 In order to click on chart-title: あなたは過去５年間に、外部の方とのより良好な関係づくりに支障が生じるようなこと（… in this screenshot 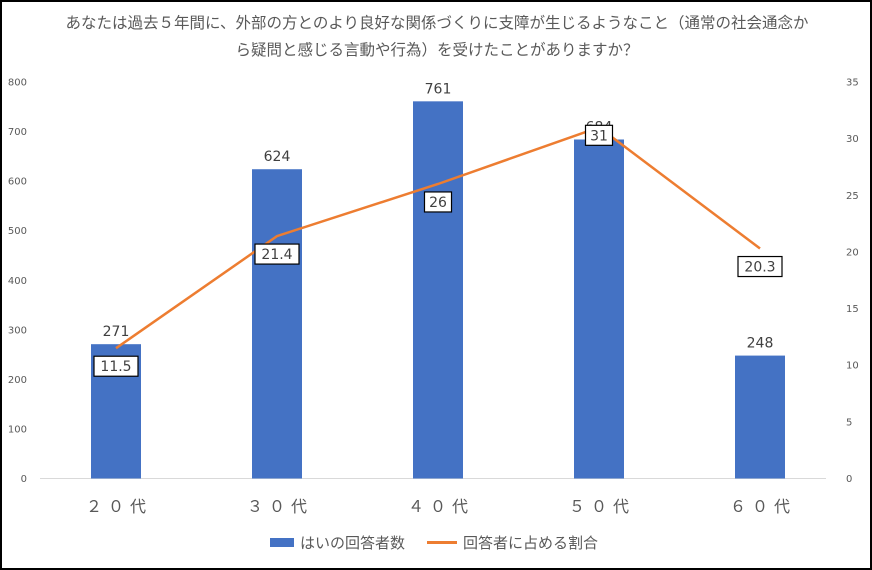, I will do `click(437, 36)`.